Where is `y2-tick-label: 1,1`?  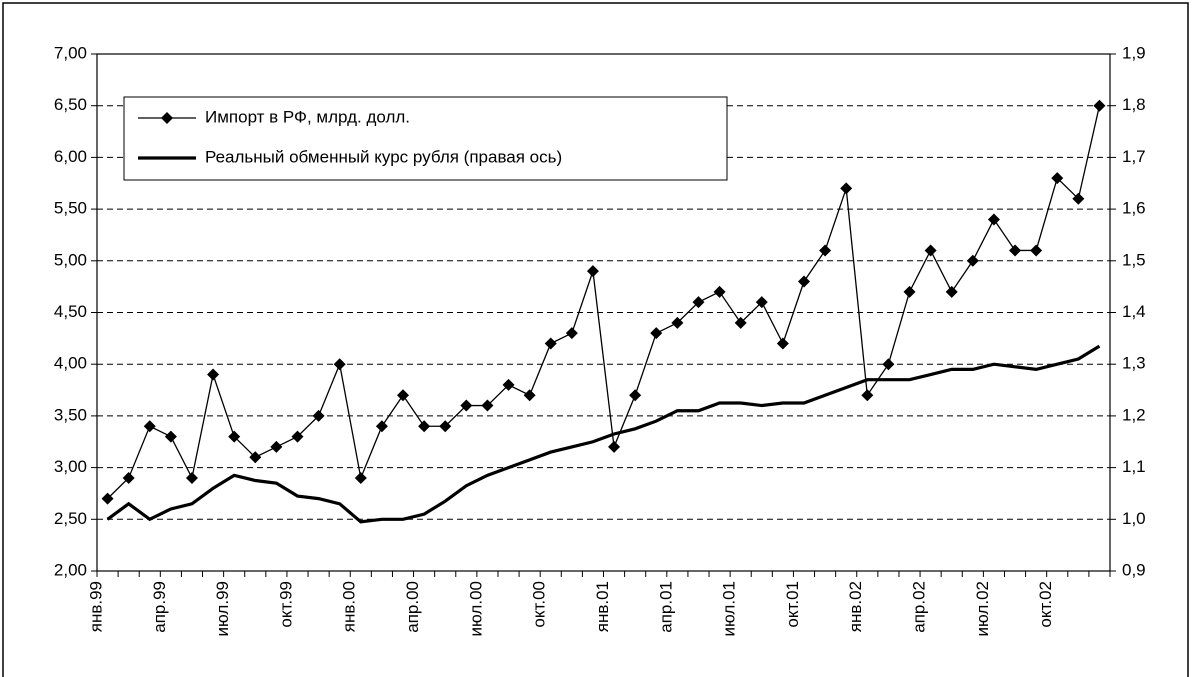 y2-tick-label: 1,1 is located at coordinates (1134, 466).